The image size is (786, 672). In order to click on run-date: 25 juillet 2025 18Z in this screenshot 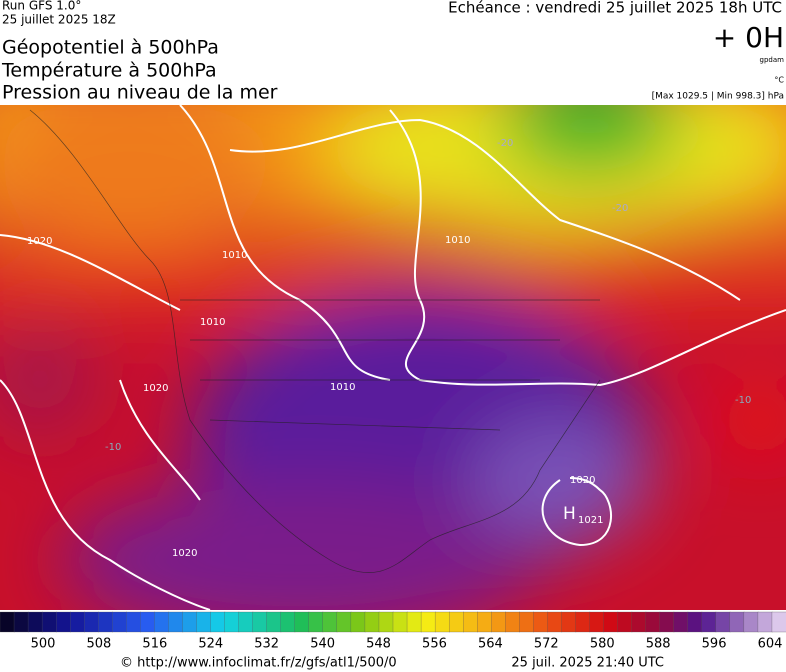, I will do `click(59, 20)`.